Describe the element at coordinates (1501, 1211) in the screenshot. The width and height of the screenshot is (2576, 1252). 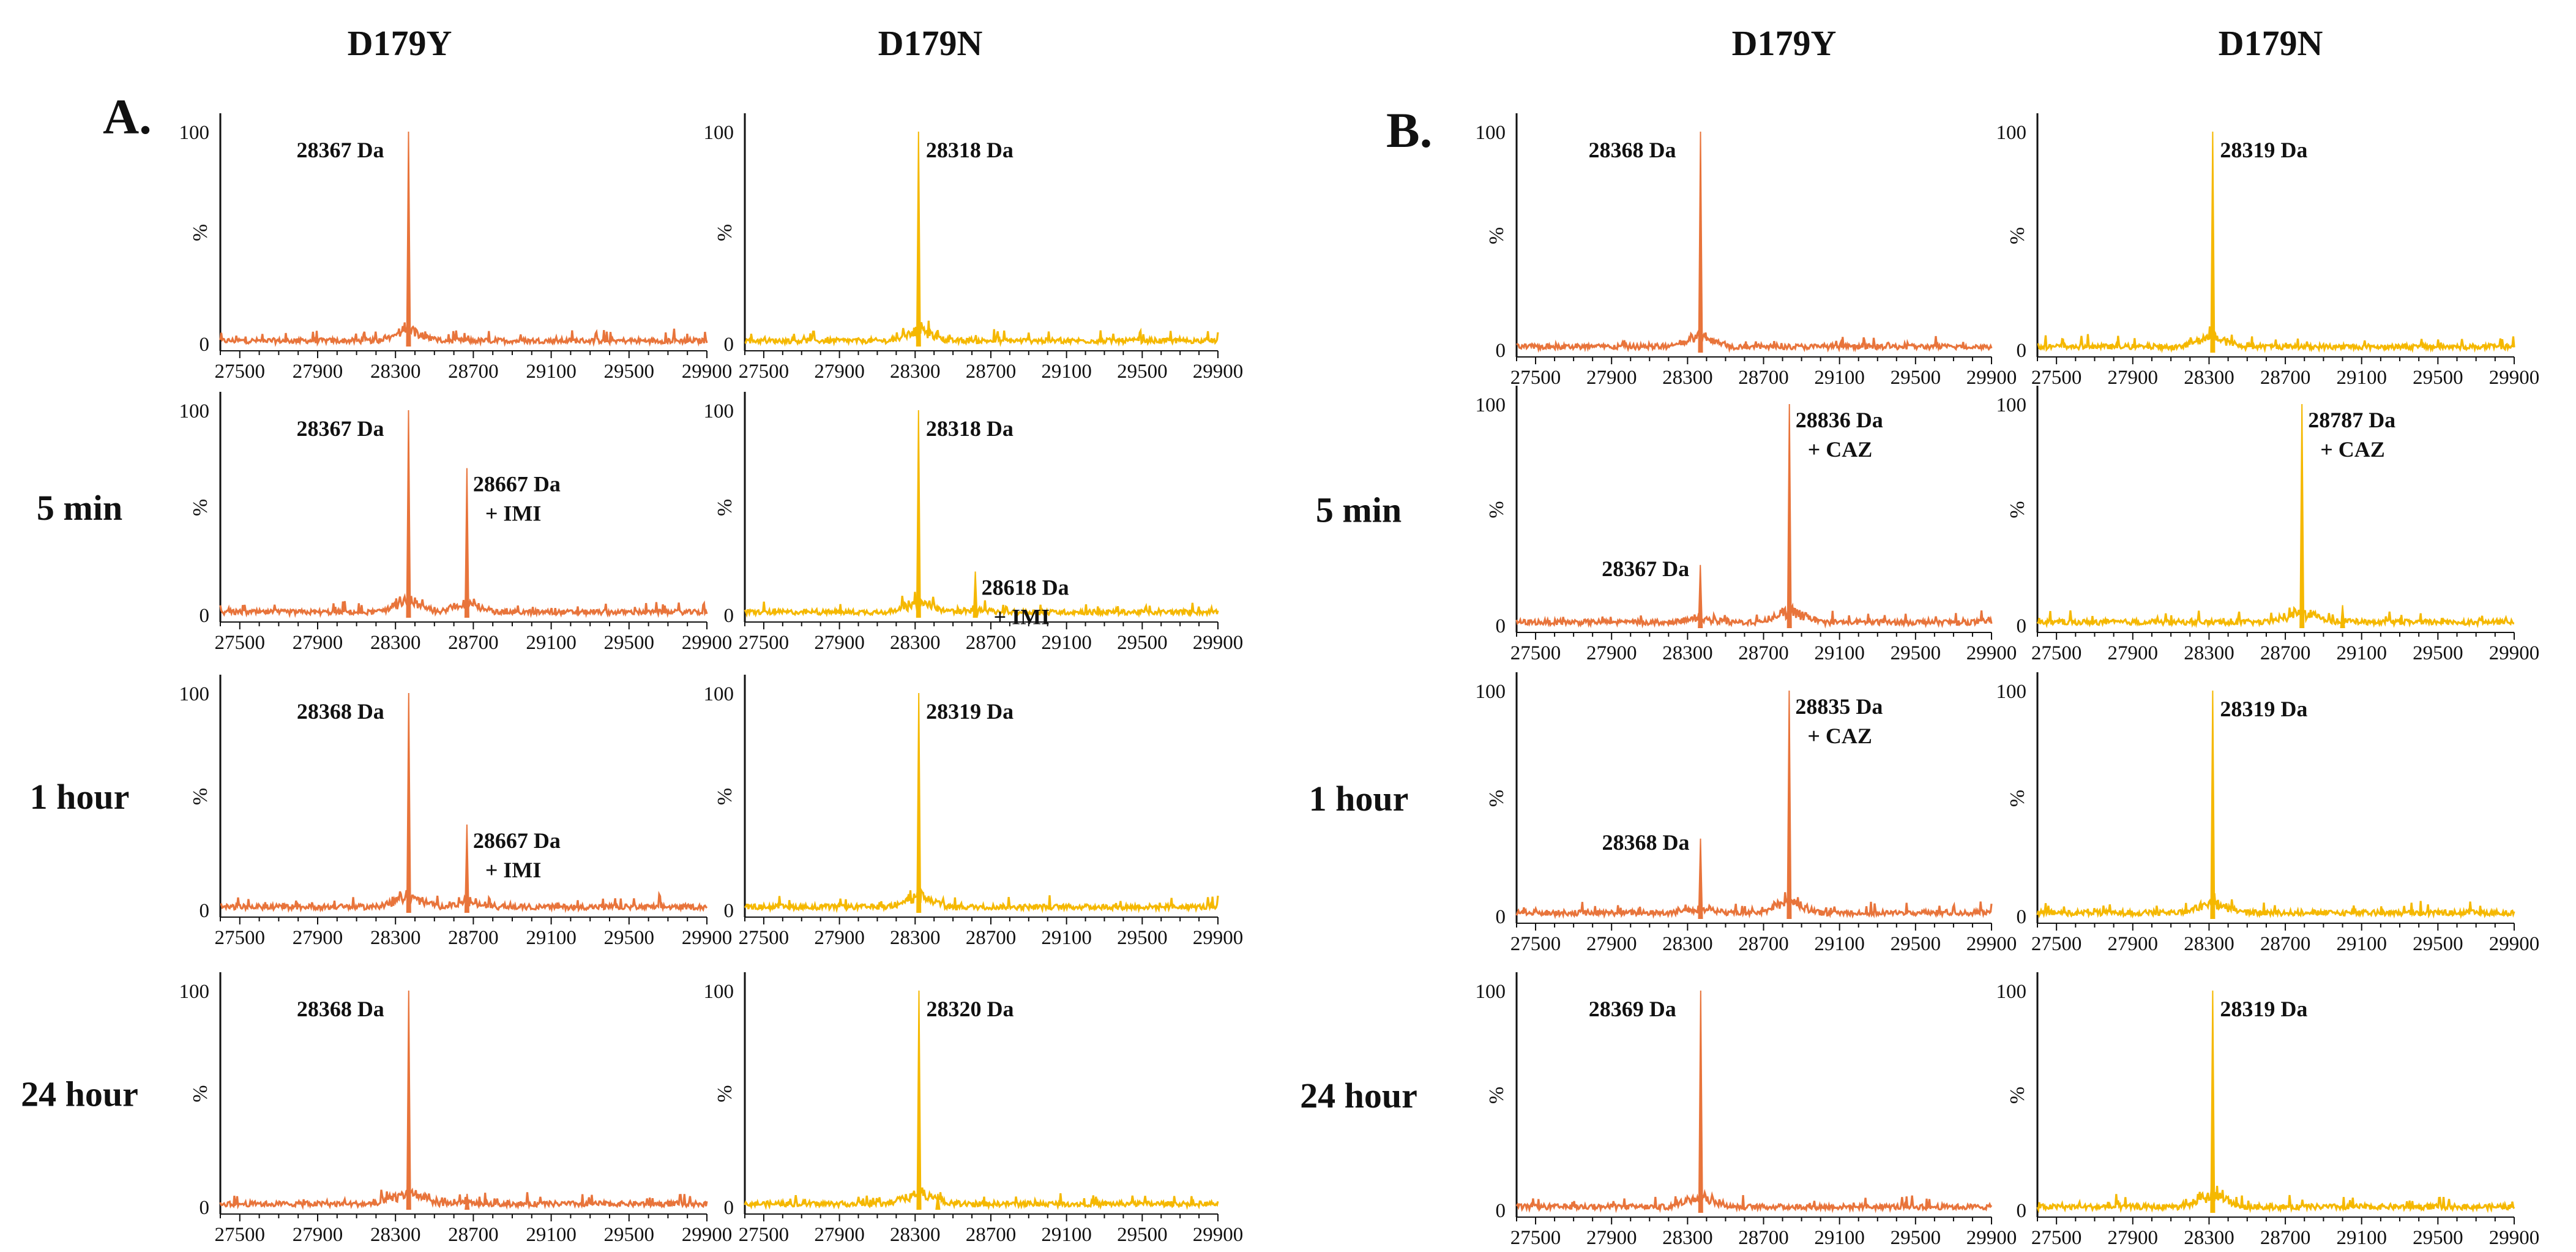
I see `panel-b-spectrum-r3-c0-ytick-0: 0` at that location.